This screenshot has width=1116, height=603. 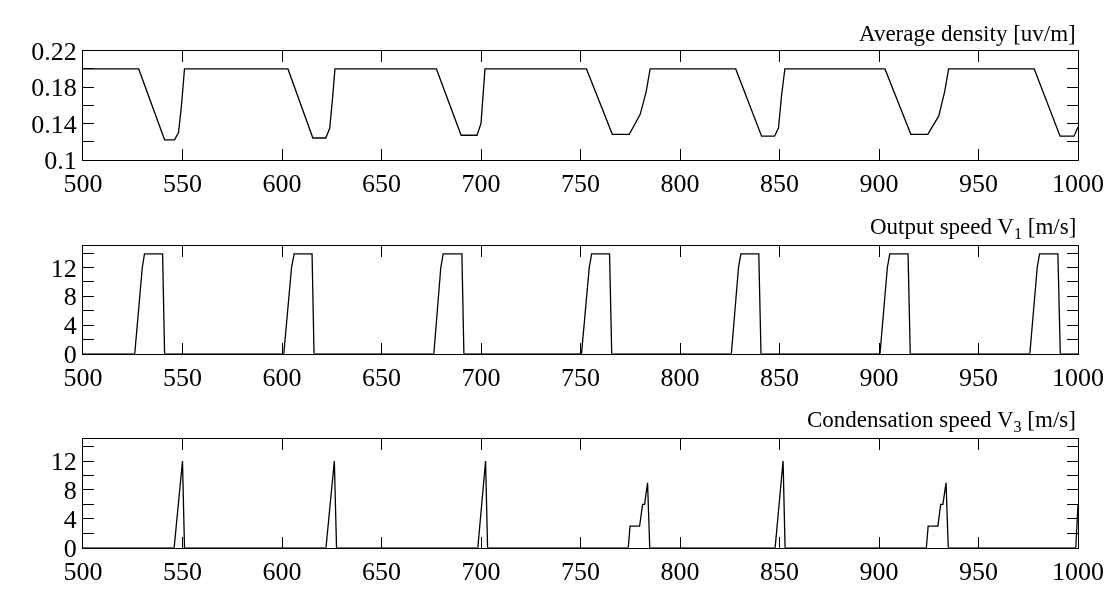 I want to click on y-tick-label: 0.14, so click(x=54, y=124).